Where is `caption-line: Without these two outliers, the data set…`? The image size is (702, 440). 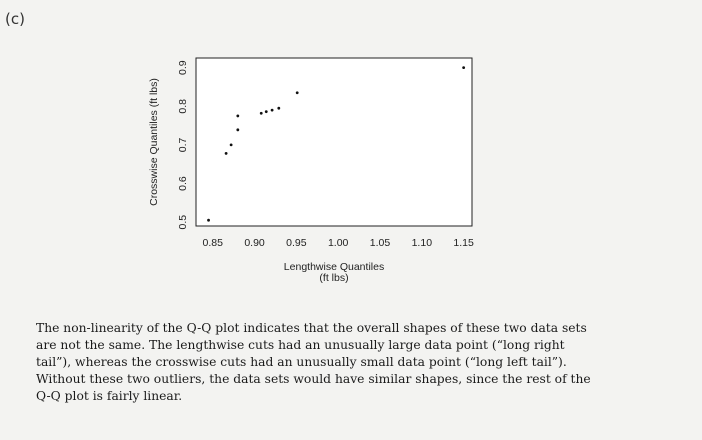 caption-line: Without these two outliers, the data set… is located at coordinates (313, 379).